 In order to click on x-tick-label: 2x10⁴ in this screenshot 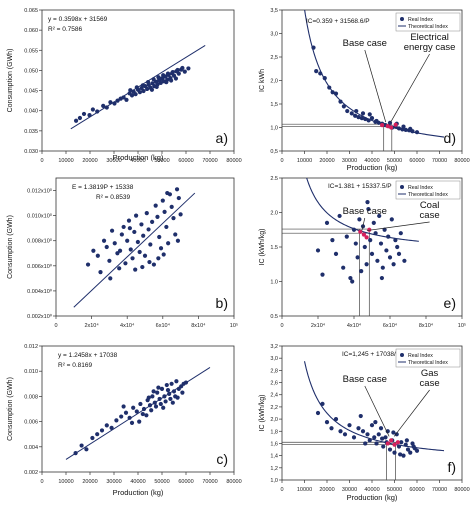, I will do `click(91, 325)`.